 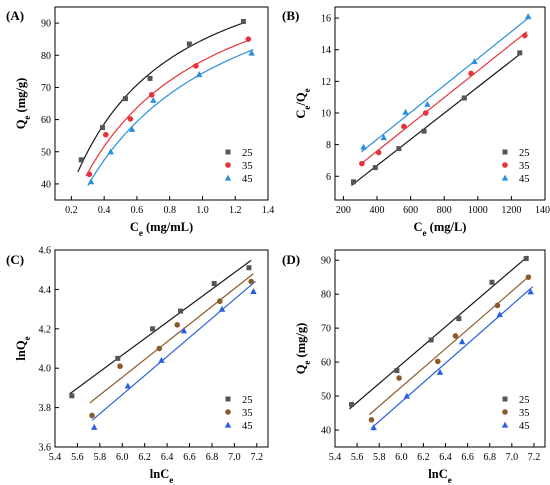 I want to click on y-tick-label: 8, so click(x=328, y=145).